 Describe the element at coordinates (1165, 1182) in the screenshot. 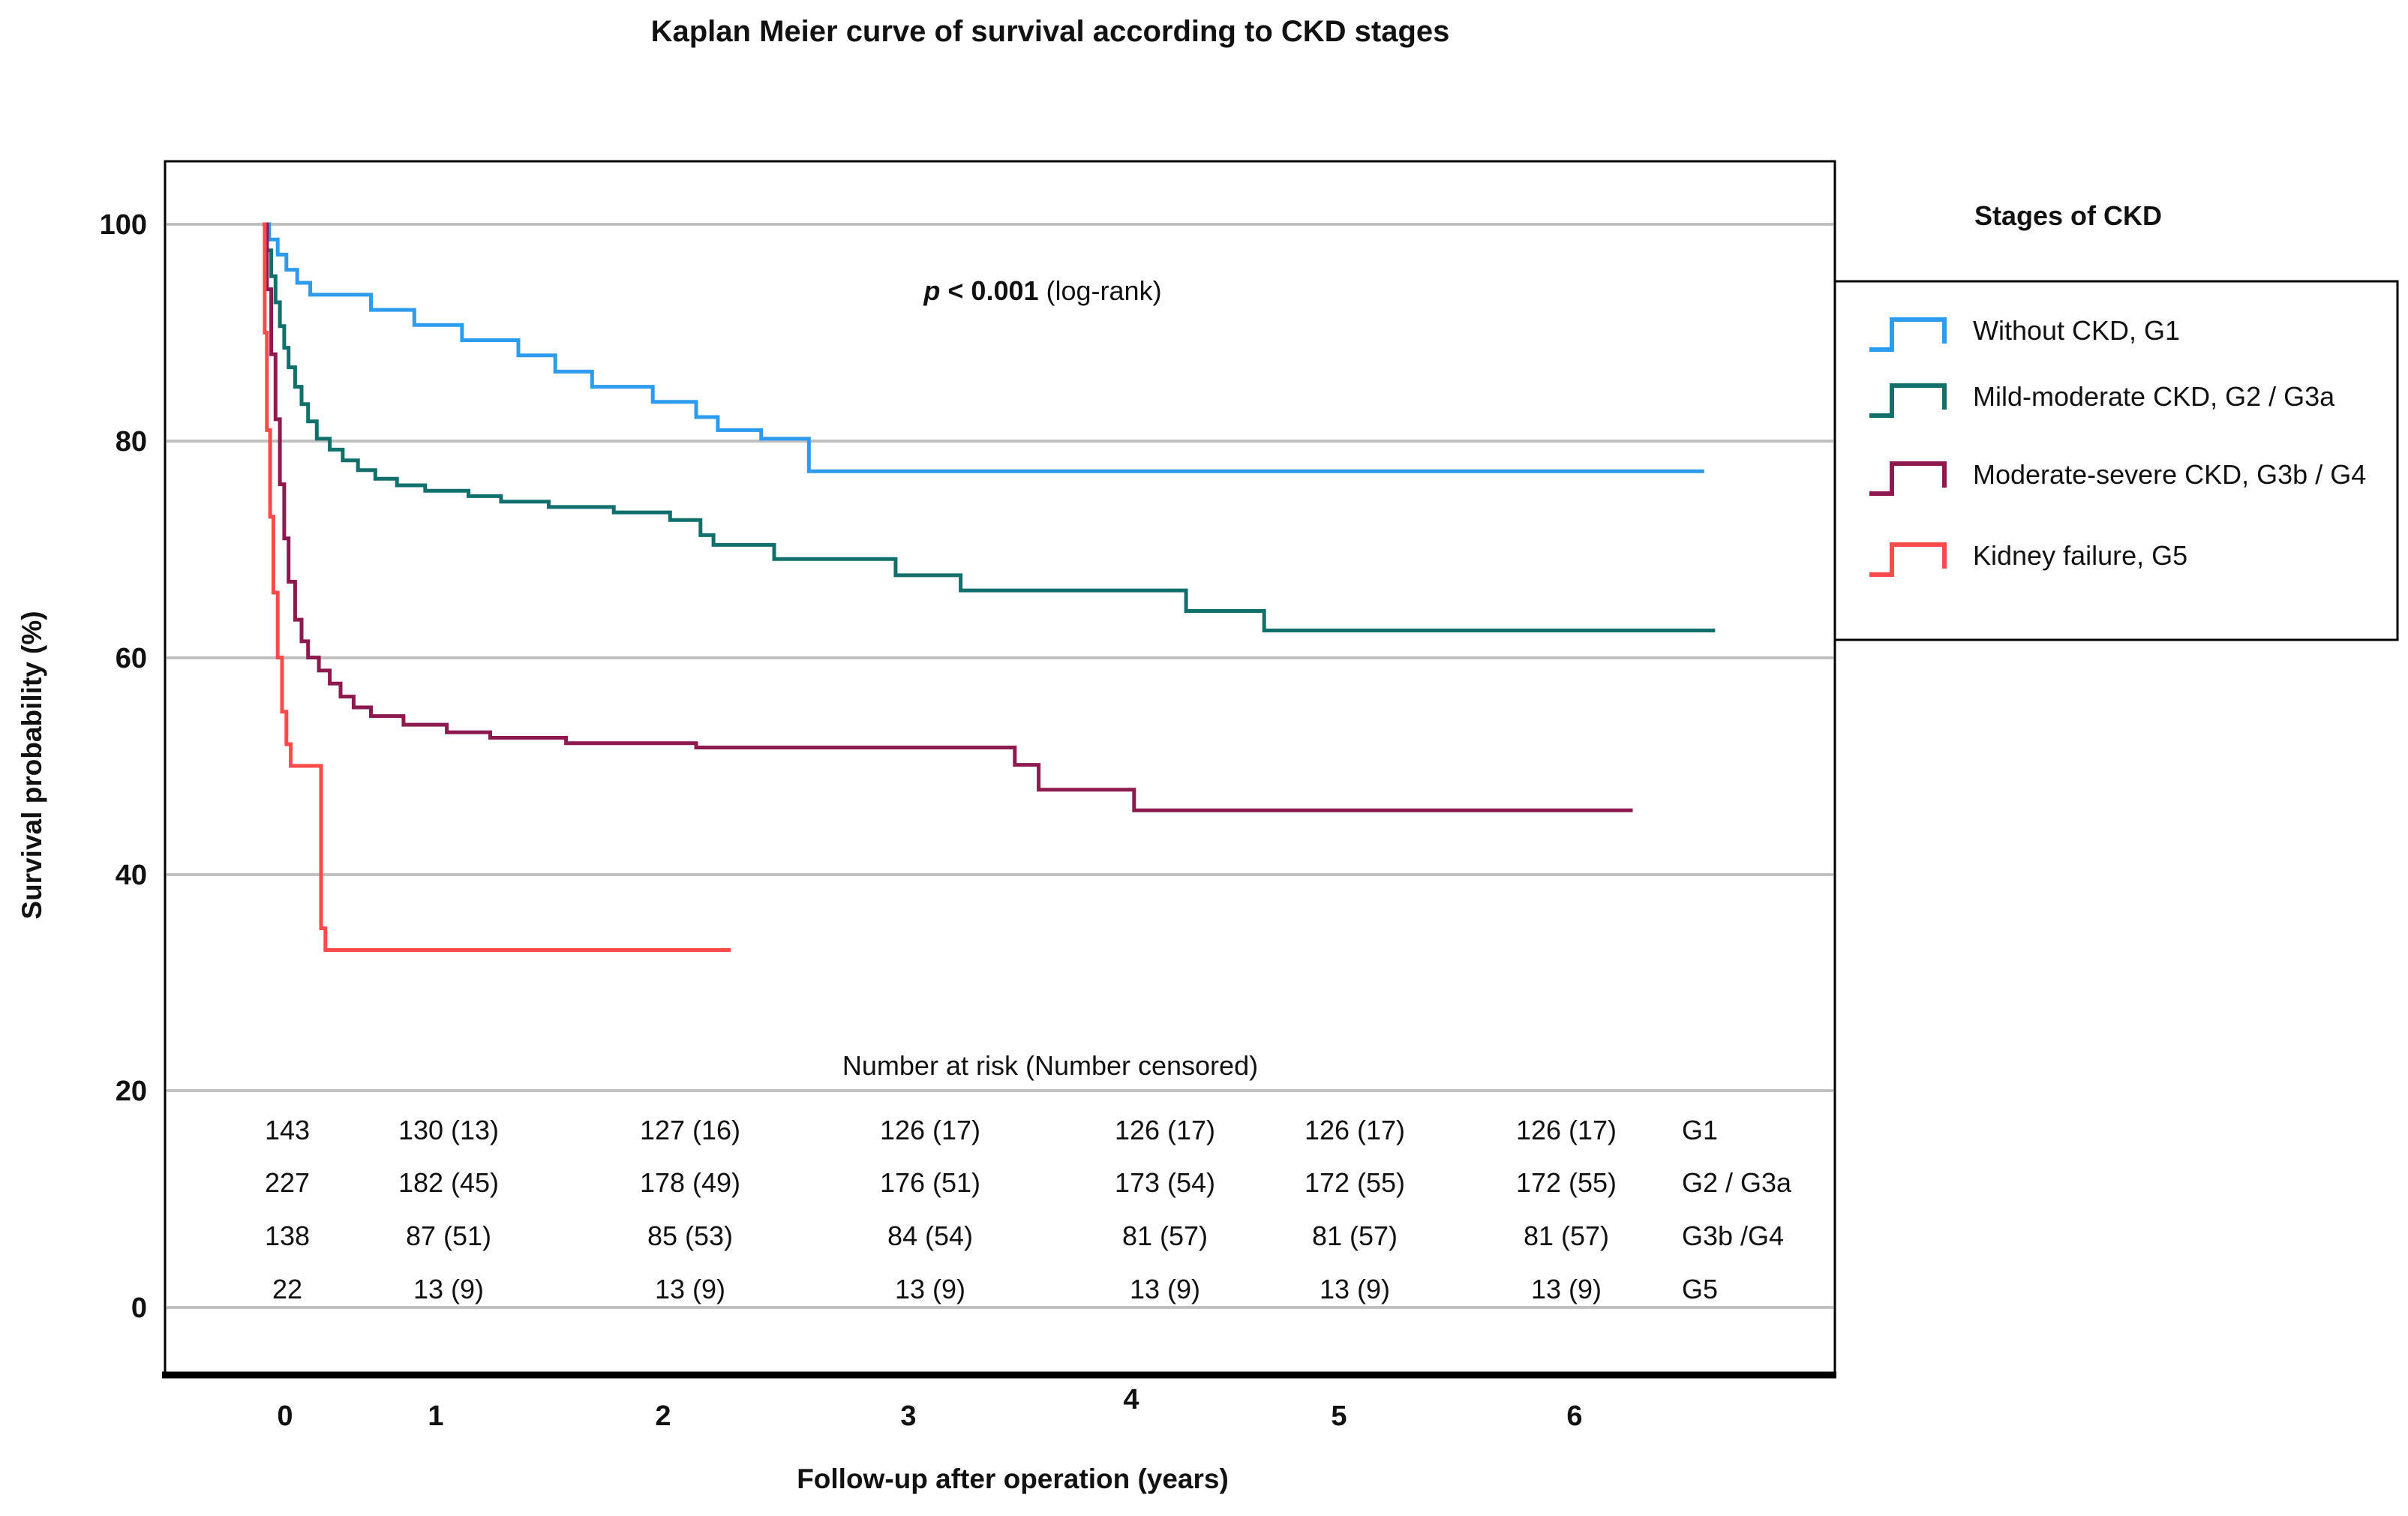

I see `risk-cell: 173 (54)` at that location.